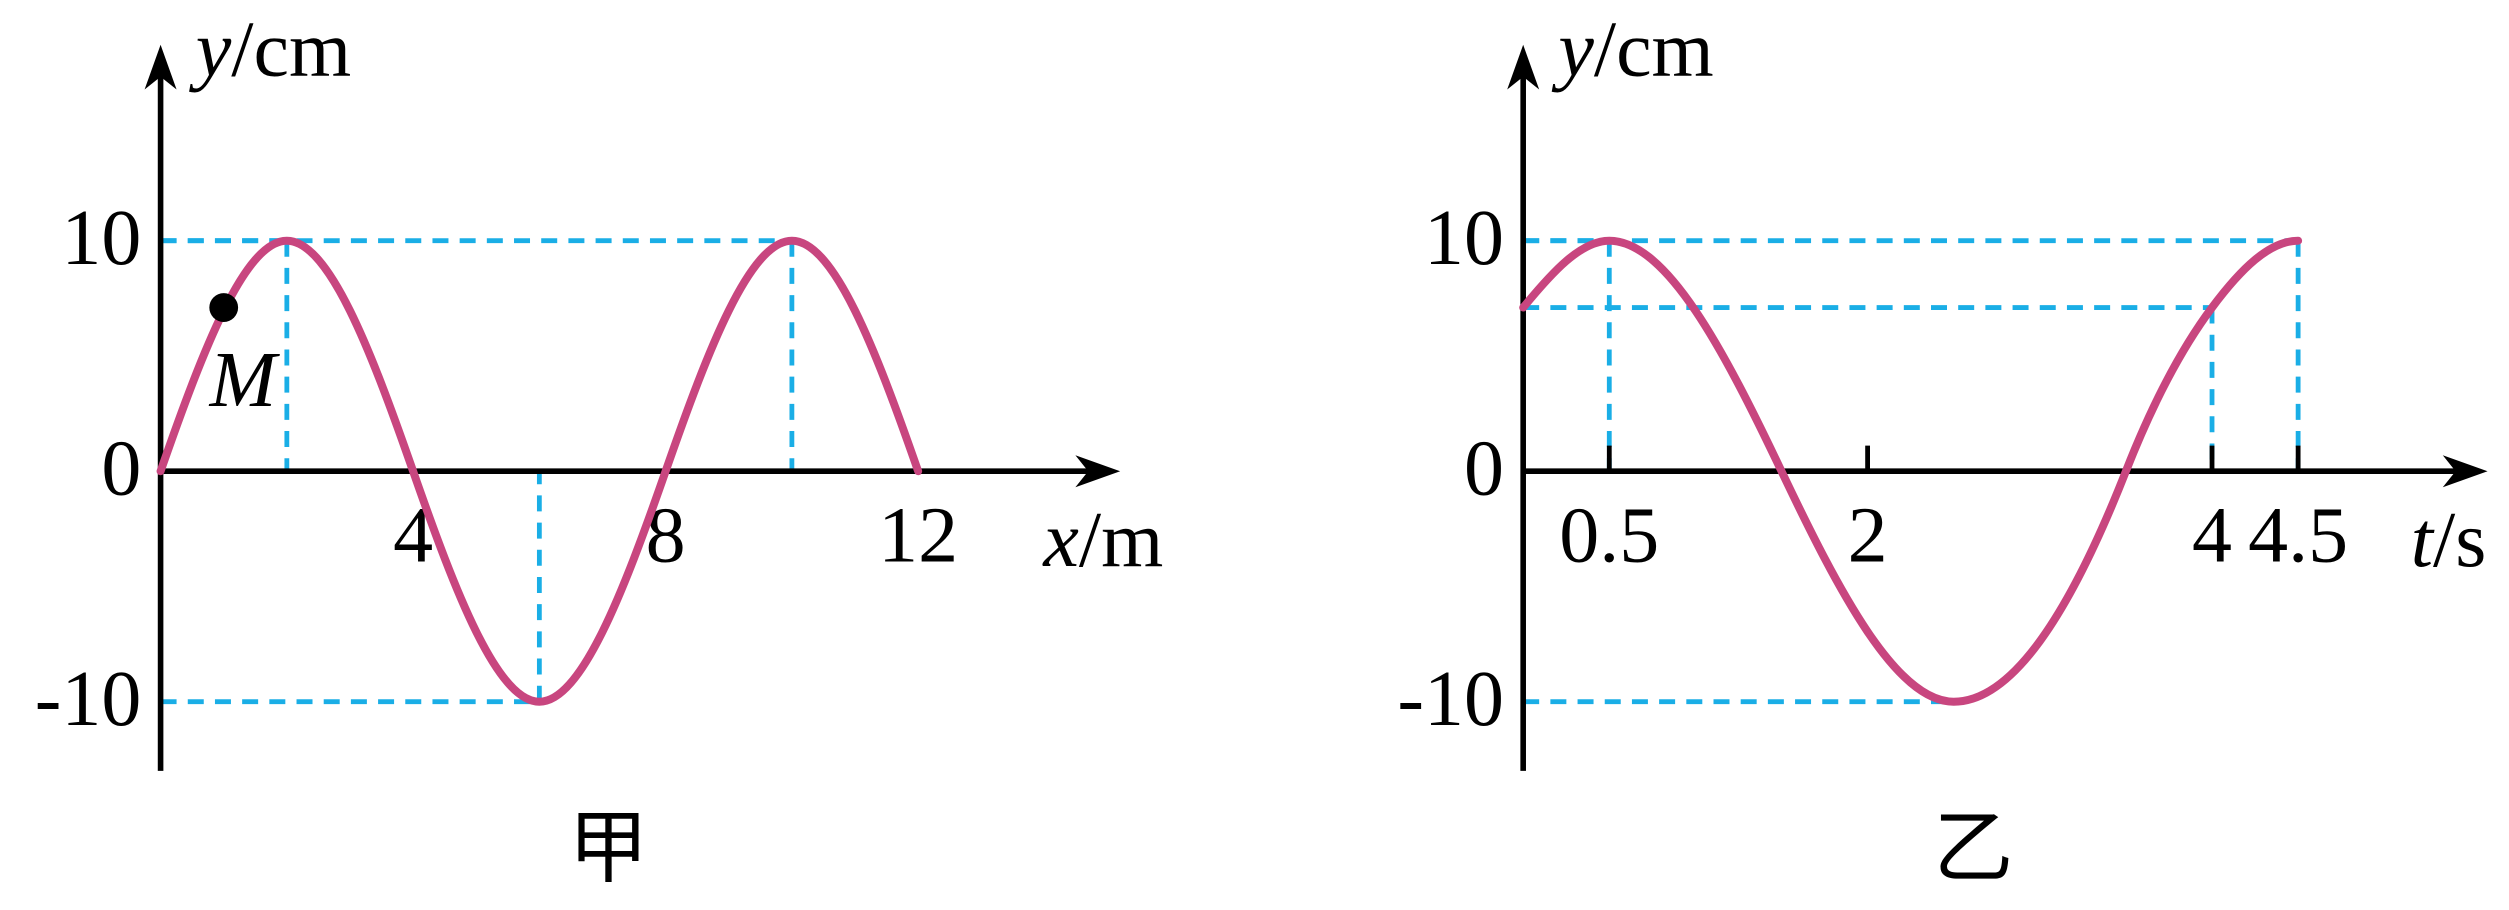 This screenshot has height=910, width=2509. Describe the element at coordinates (1609, 536) in the screenshot. I see `x-tick-label: 0.5` at that location.